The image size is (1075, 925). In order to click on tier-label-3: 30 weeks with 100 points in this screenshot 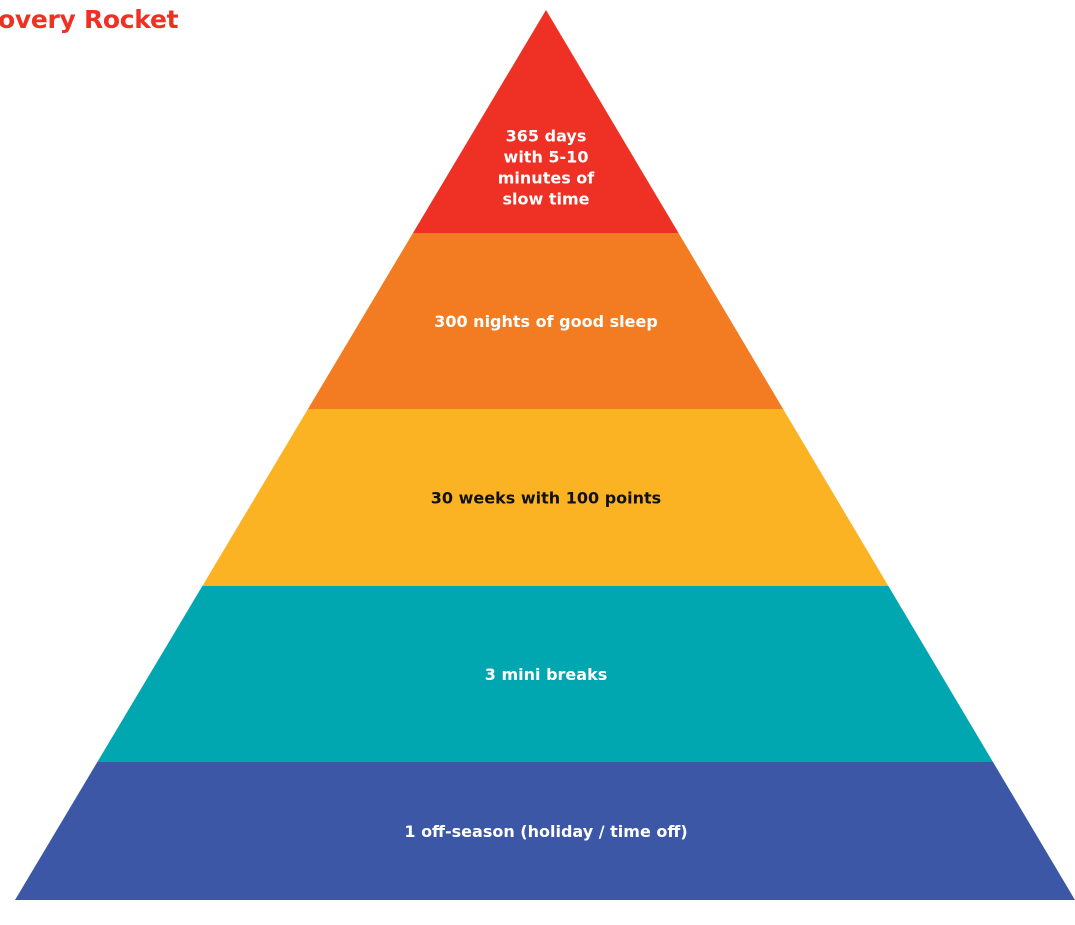, I will do `click(546, 498)`.